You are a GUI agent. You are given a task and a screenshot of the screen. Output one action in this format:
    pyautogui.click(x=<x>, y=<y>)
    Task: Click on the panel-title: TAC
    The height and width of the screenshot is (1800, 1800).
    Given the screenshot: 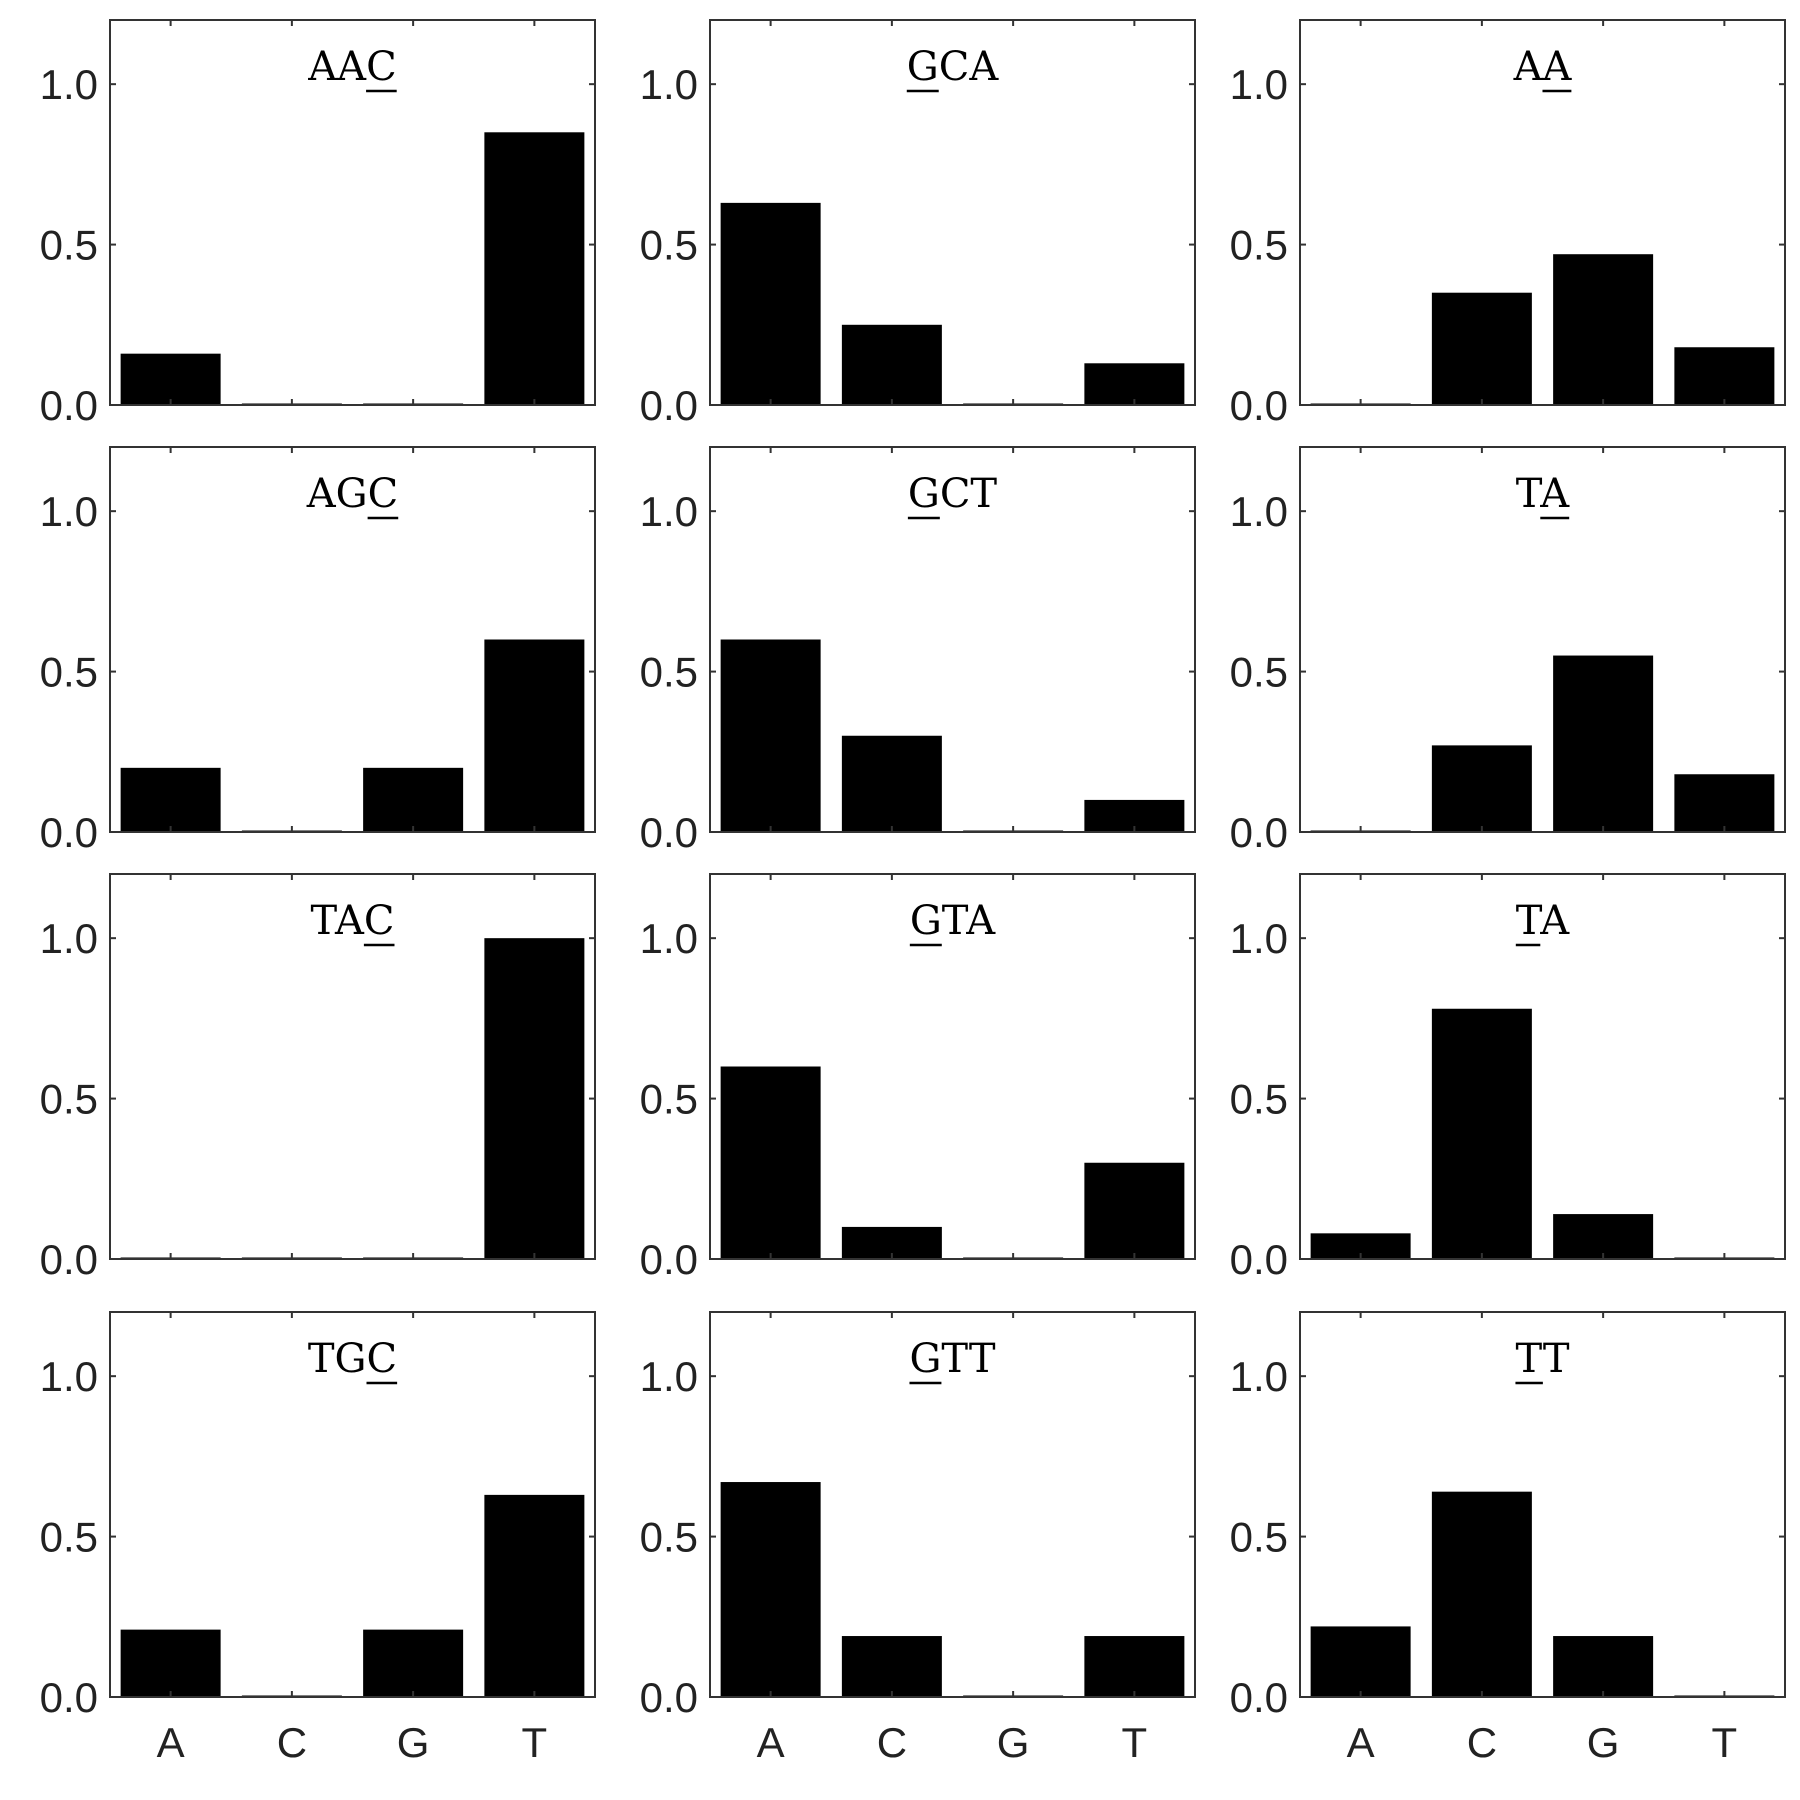 What is the action you would take?
    pyautogui.click(x=353, y=921)
    